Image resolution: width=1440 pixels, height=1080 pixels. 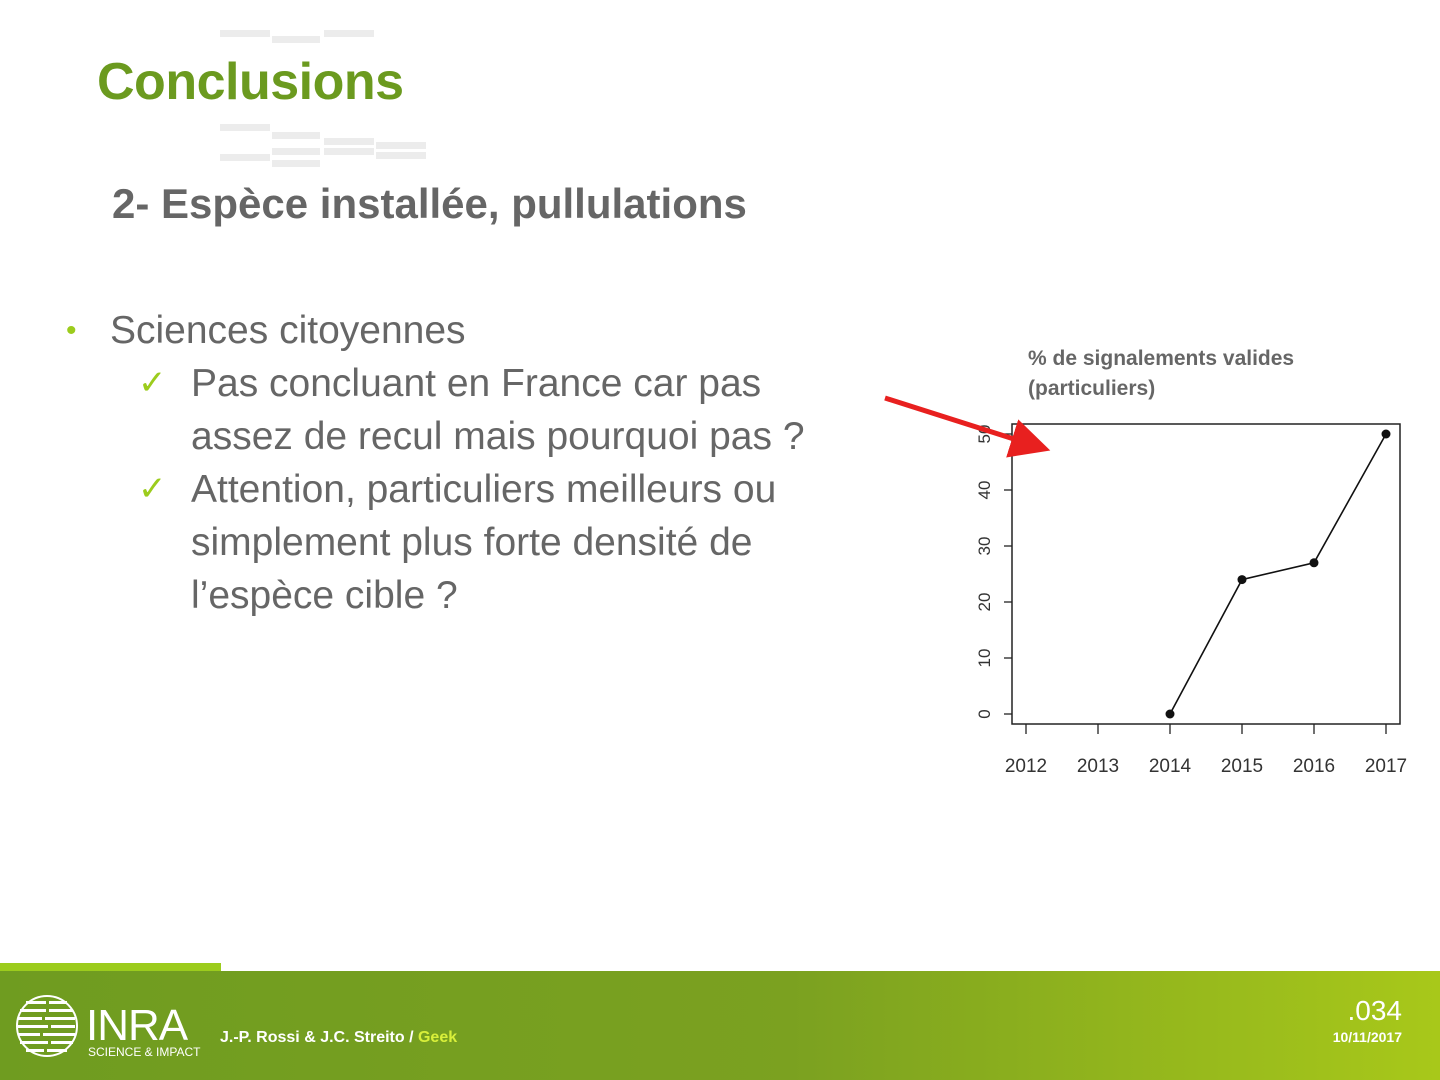 What do you see at coordinates (1386, 766) in the screenshot?
I see `x-tick-label: 2017` at bounding box center [1386, 766].